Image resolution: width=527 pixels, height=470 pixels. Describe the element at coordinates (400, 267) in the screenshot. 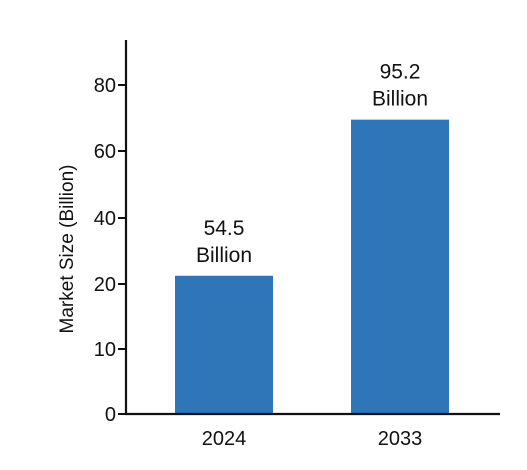

I see `bar-2033` at that location.